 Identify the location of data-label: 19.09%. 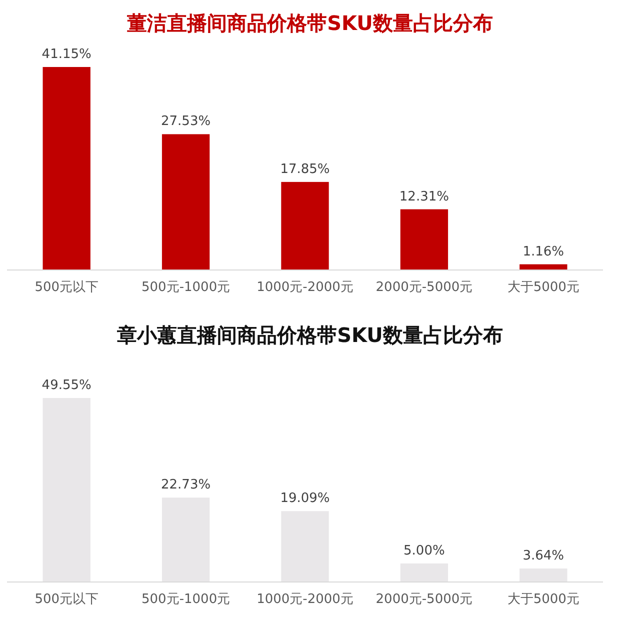
(305, 498).